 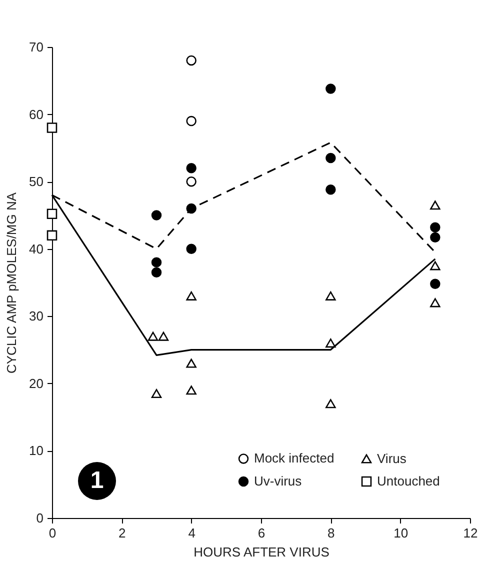 I want to click on y-tick-label: 0, so click(x=40, y=518).